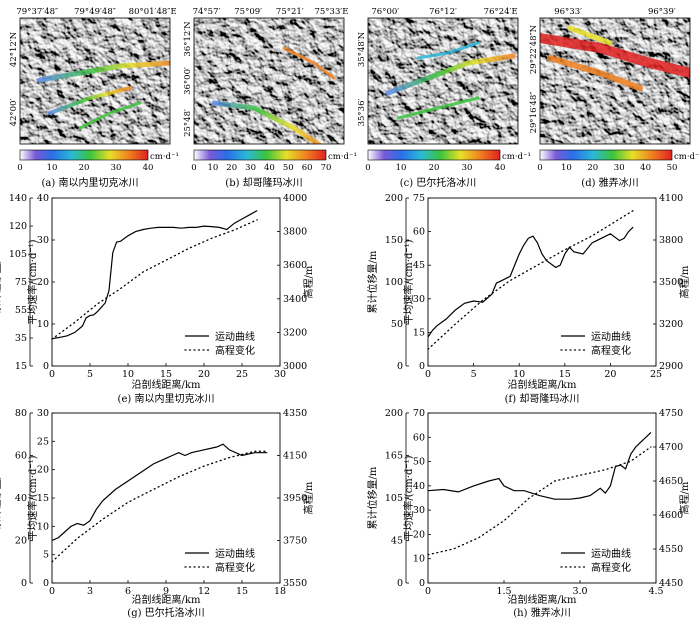 This screenshot has height=621, width=700. I want to click on right-y-tick-label: 4600, so click(671, 515).